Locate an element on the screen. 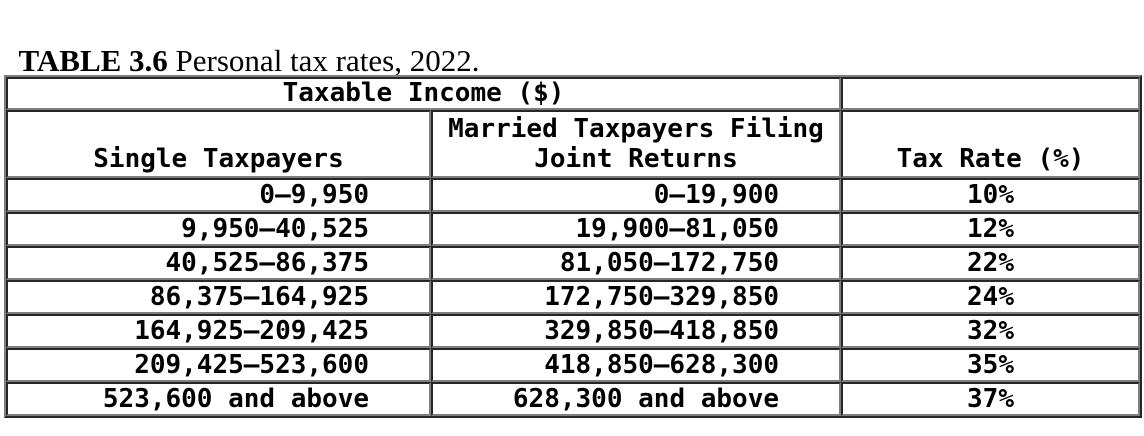  table-row: 0–9,950 0–19,900 10% is located at coordinates (573, 195).